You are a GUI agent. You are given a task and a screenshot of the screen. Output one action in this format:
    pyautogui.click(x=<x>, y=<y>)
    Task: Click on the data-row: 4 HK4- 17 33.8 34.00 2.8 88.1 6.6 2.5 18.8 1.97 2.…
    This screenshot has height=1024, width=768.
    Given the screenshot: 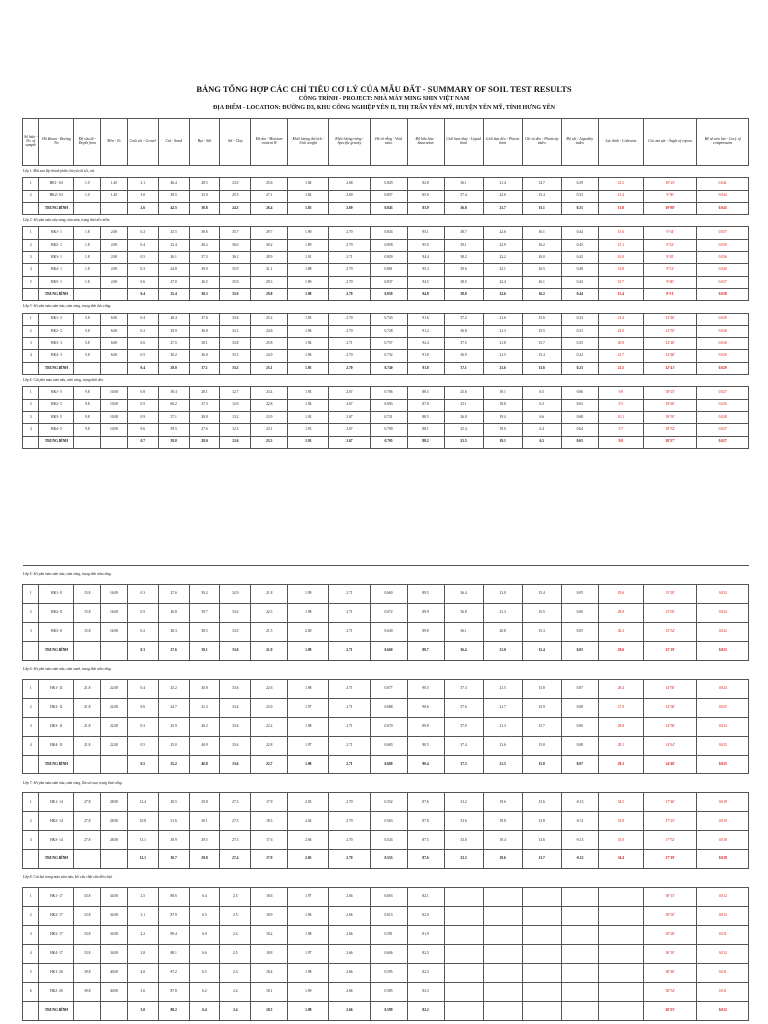 What is the action you would take?
    pyautogui.click(x=385, y=954)
    